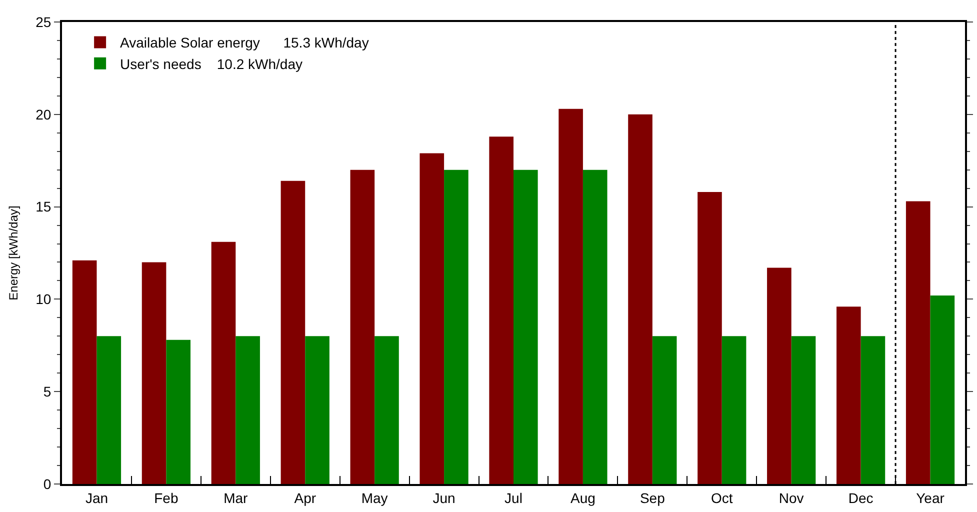 This screenshot has height=512, width=977. What do you see at coordinates (244, 42) in the screenshot?
I see `legend-label: Available Solar energy 15.3 kWh/day` at bounding box center [244, 42].